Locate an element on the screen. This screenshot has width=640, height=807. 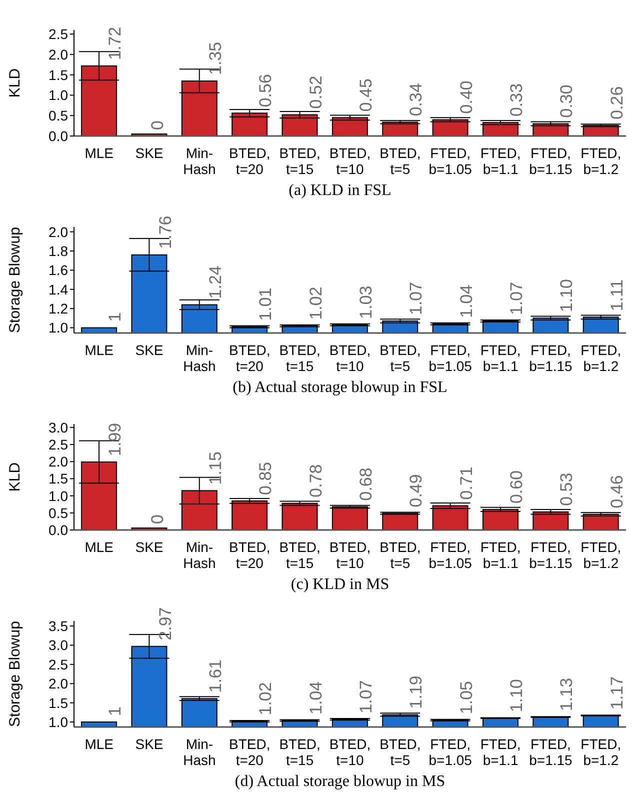
data-label: 1.19 is located at coordinates (416, 692).